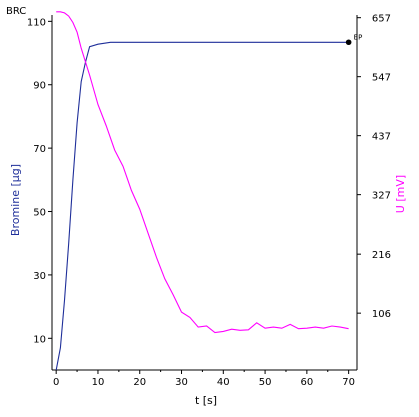  What do you see at coordinates (16, 11) in the screenshot?
I see `chart-title: BRC` at bounding box center [16, 11].